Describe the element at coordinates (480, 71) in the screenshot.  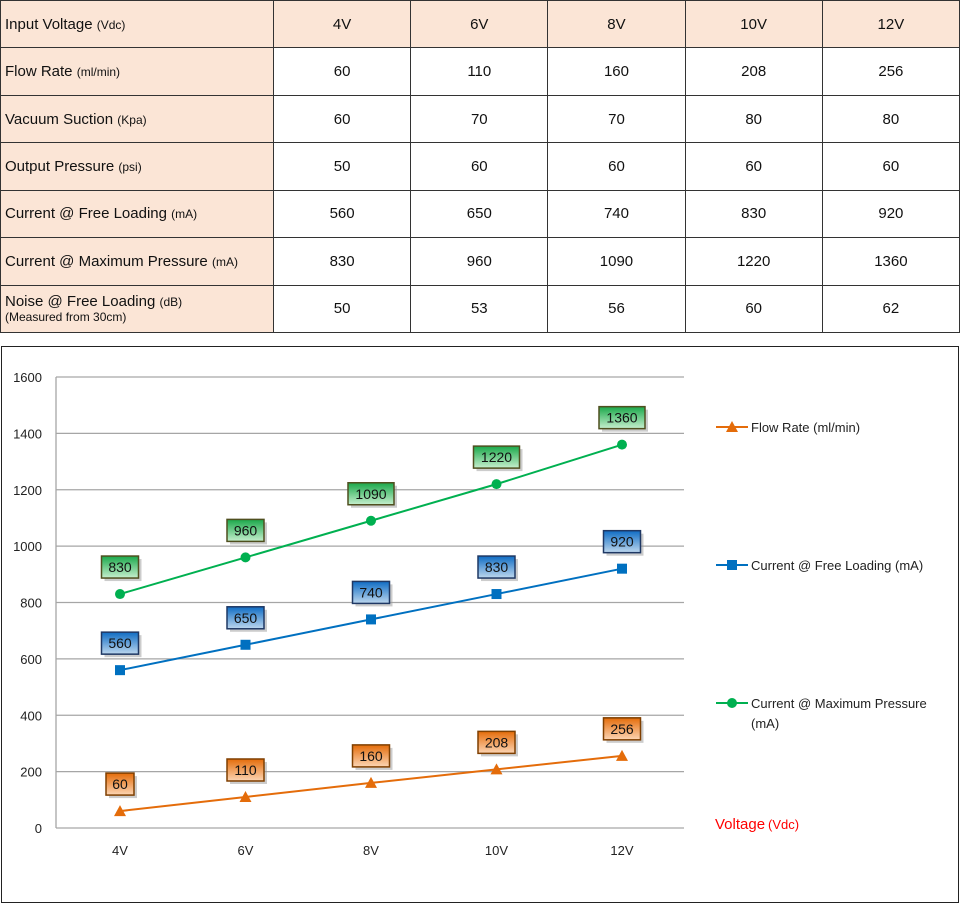
I see `table-row: Flow Rate (ml/min) 60 110 160 208 256` at that location.